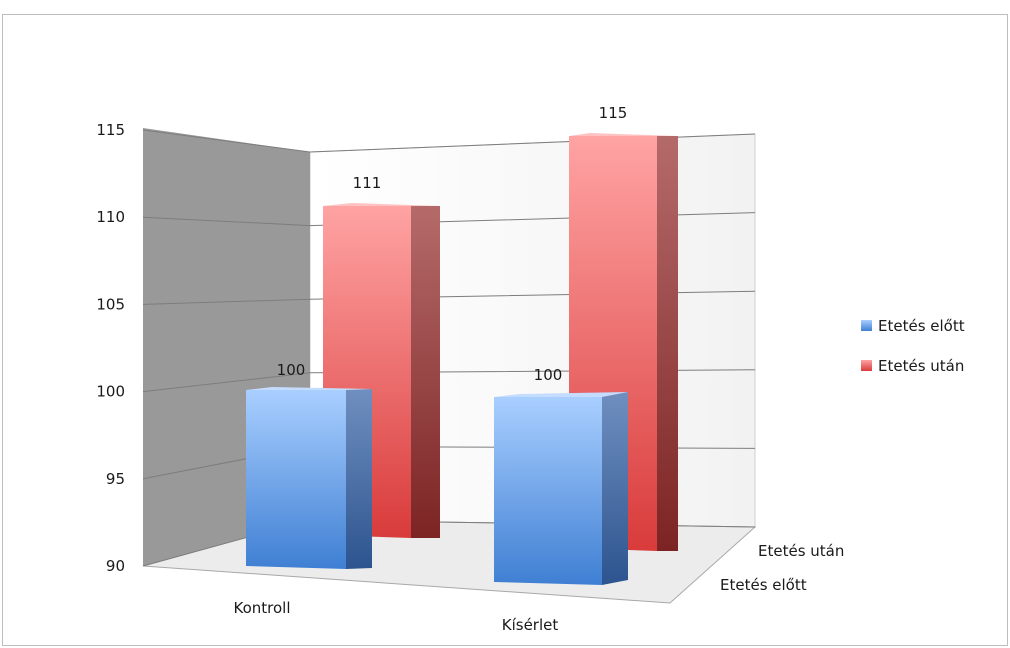  What do you see at coordinates (801, 551) in the screenshot?
I see `depth-label-utan: Etetés után` at bounding box center [801, 551].